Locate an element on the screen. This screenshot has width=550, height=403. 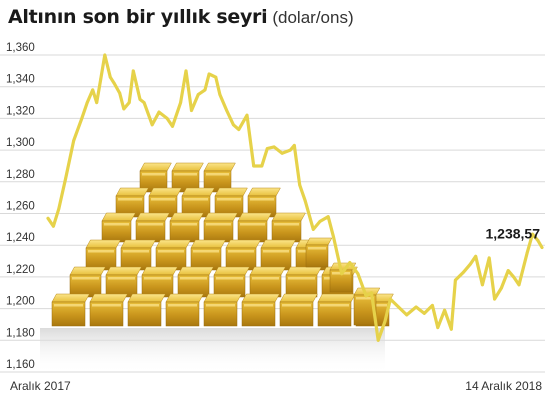
chart-unit: (dolar/ons) is located at coordinates (313, 17).